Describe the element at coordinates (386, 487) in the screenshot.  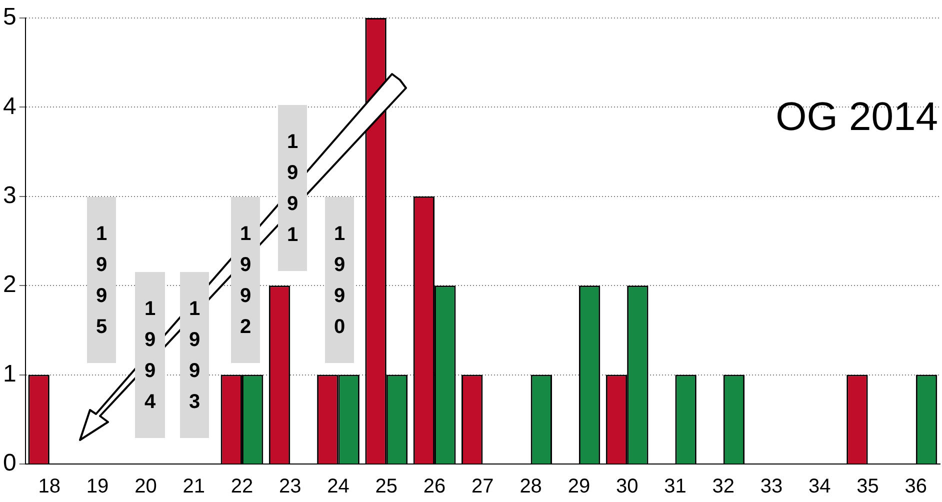
I see `x-tick-label: 25` at that location.